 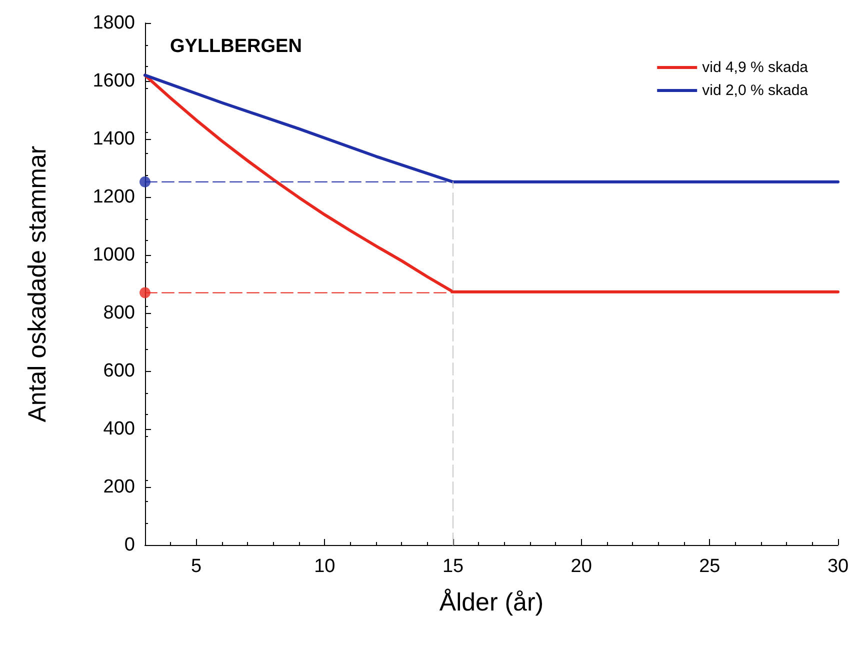 I want to click on x-tick-label: 15, so click(x=453, y=566).